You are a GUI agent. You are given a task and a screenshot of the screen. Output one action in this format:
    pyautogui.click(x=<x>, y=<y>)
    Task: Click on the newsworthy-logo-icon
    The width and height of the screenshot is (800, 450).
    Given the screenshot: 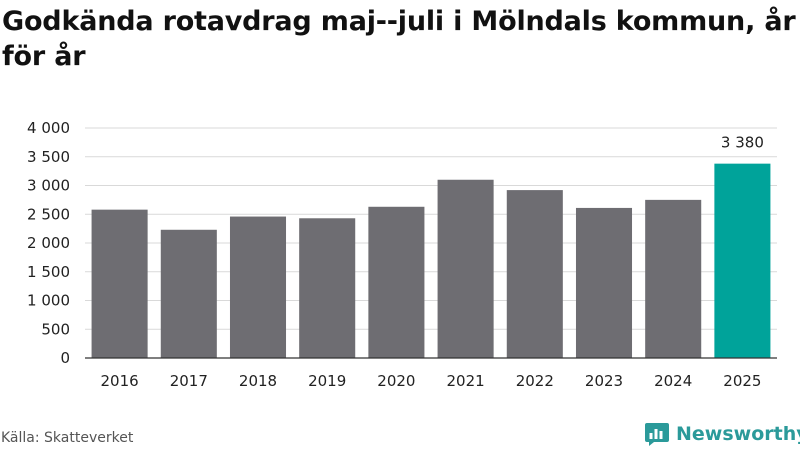 What is the action you would take?
    pyautogui.click(x=657, y=434)
    